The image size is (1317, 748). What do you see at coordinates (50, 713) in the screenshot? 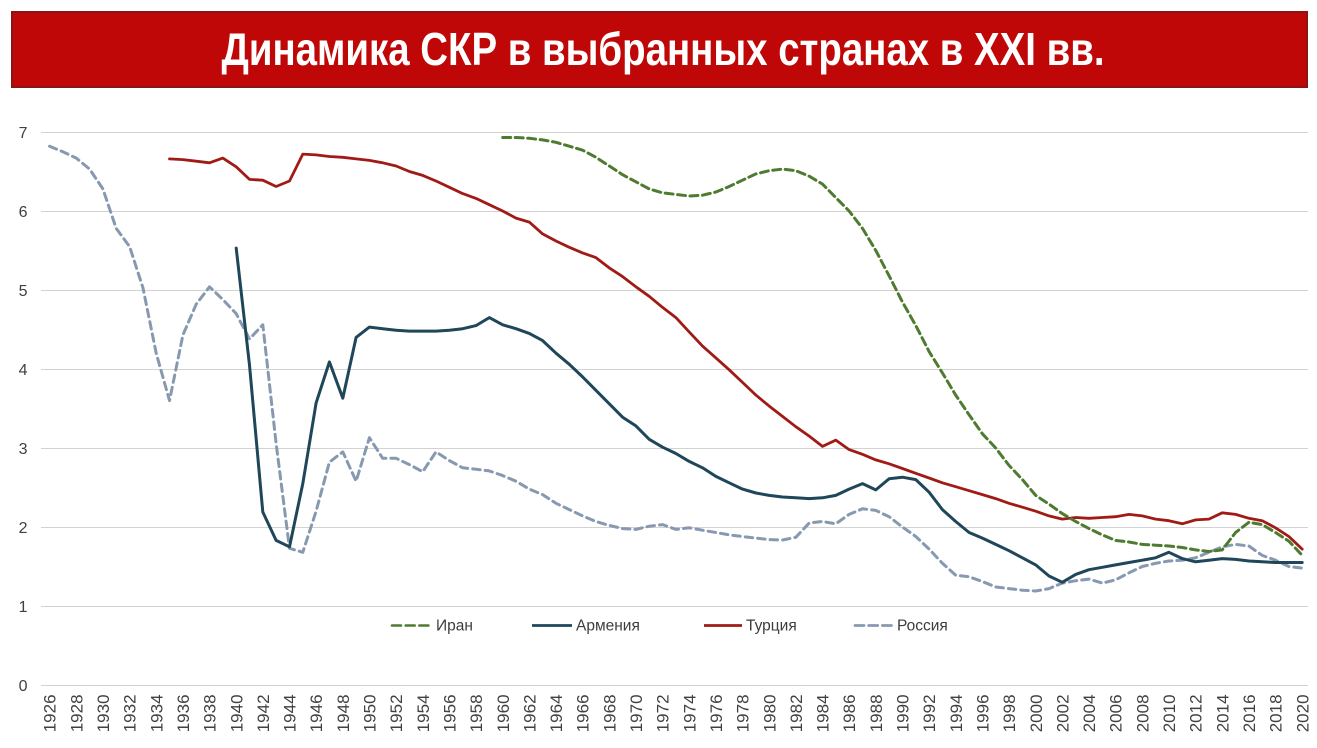
I see `svg-text: 1926` at bounding box center [50, 713].